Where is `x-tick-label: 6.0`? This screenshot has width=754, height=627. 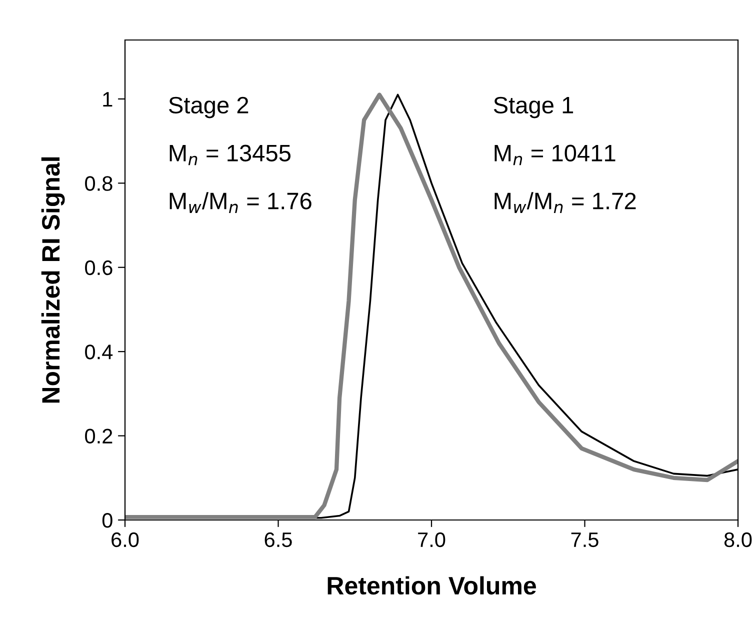
x-tick-label: 6.0 is located at coordinates (125, 540).